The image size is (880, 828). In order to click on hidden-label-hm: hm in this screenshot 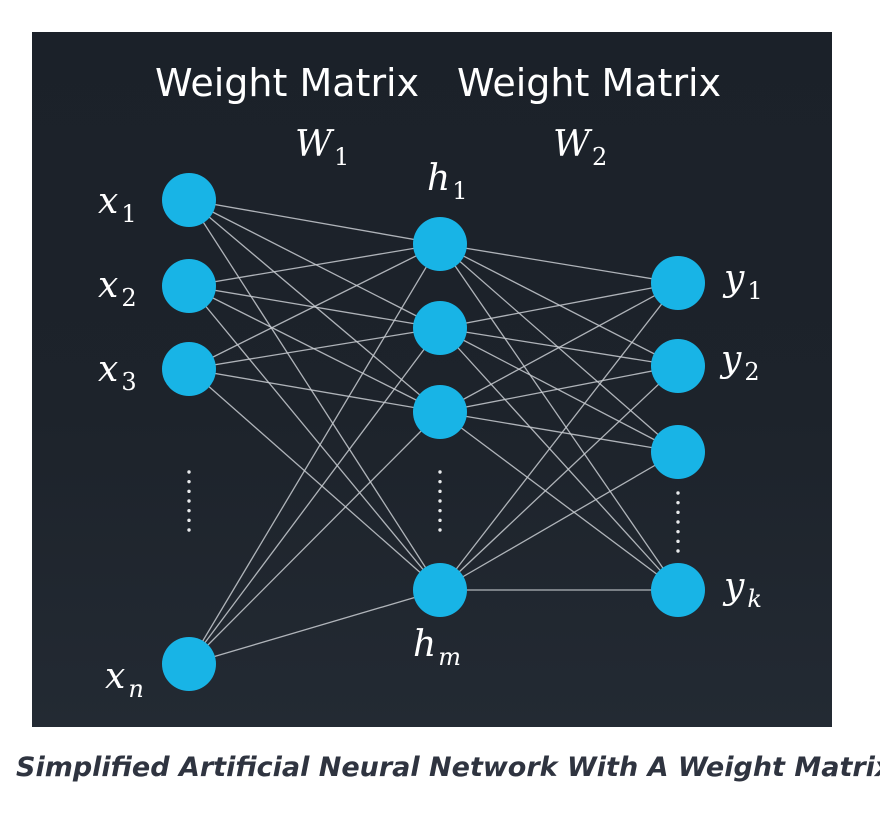, I will do `click(437, 647)`.